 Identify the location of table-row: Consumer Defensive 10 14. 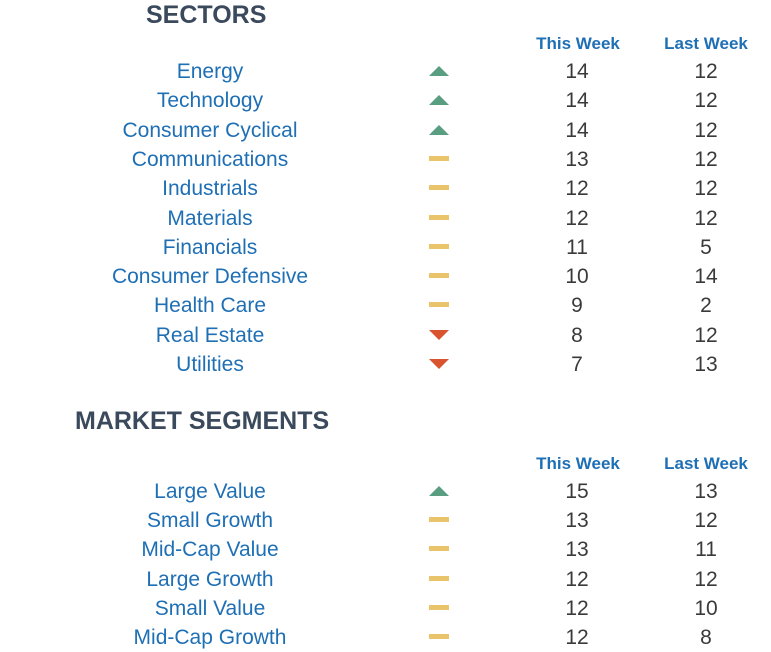
(385, 276).